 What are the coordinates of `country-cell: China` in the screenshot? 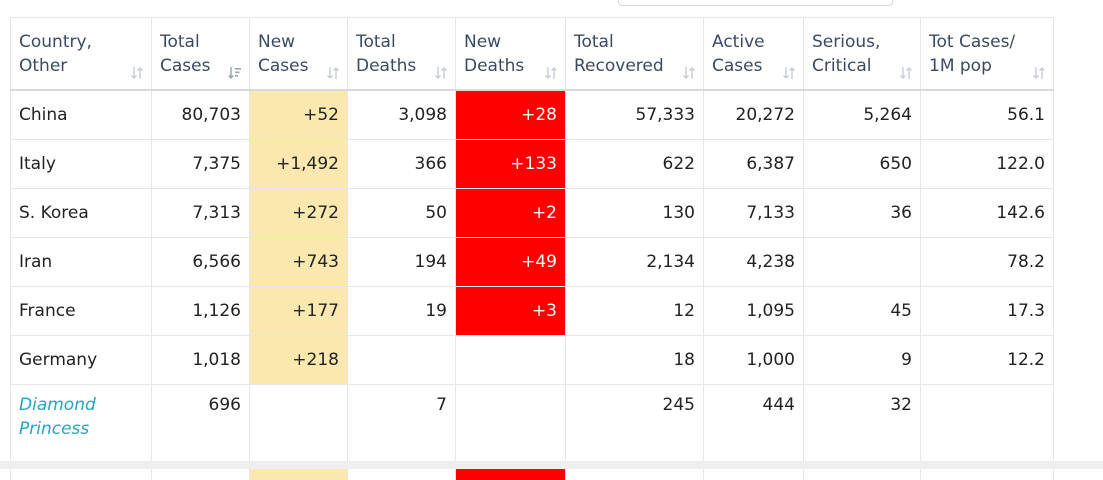 It's located at (81, 115).